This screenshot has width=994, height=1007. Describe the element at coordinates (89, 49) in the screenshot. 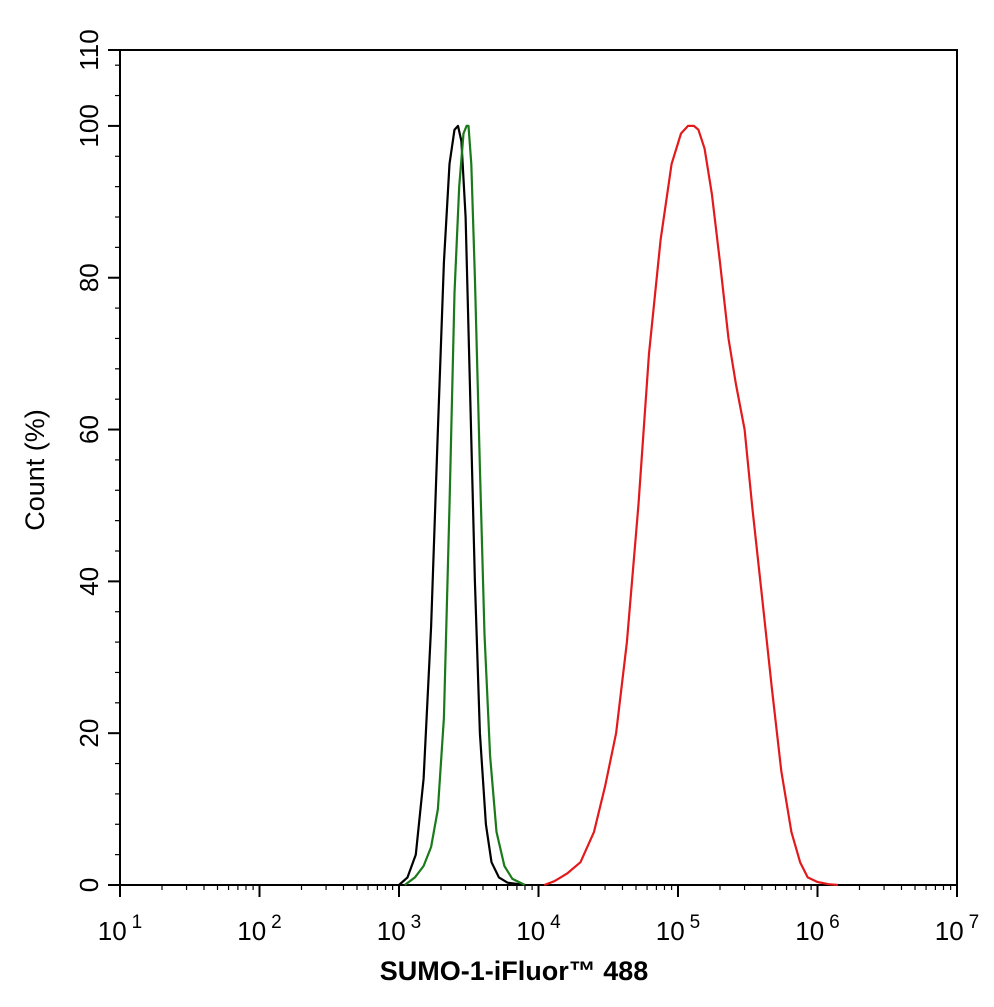

I see `y-tick-label: 110` at that location.